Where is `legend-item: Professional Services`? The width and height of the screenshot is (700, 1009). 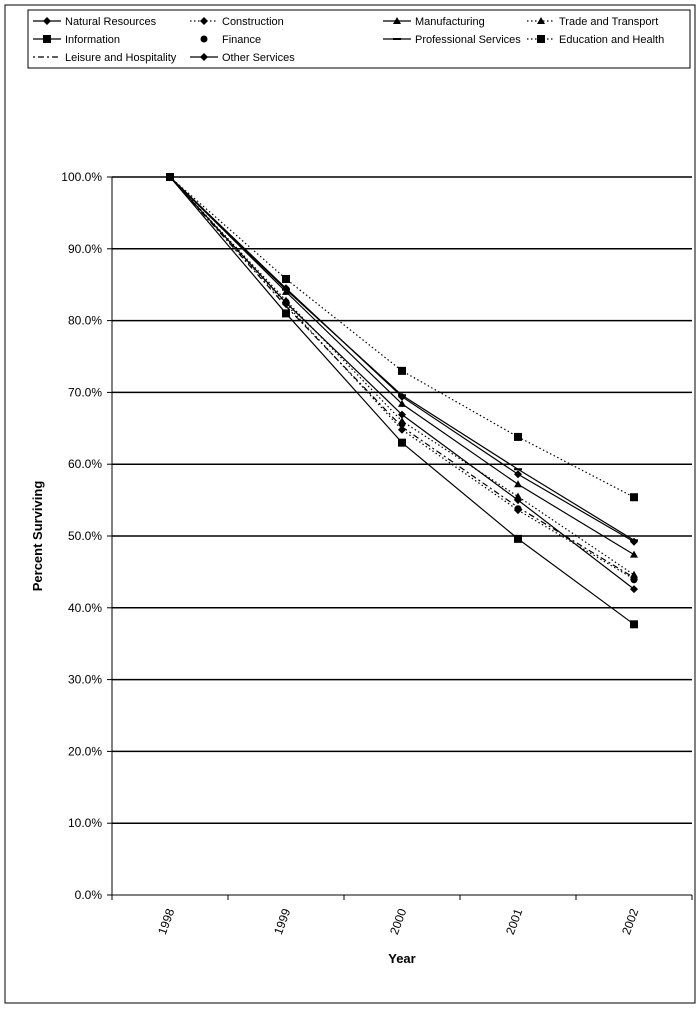 legend-item: Professional Services is located at coordinates (452, 40).